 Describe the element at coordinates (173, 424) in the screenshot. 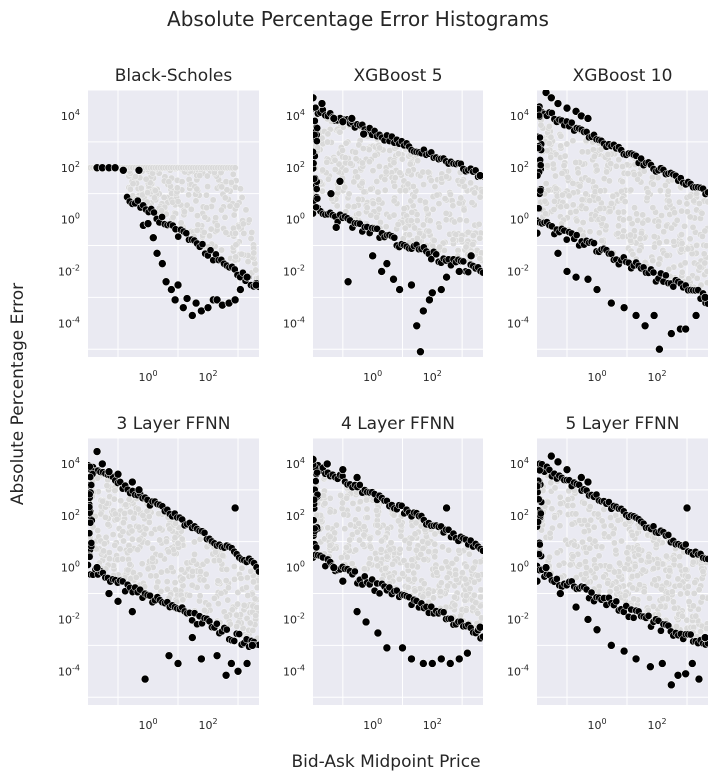

I see `panel-title-4: 3 Layer FFNN` at that location.